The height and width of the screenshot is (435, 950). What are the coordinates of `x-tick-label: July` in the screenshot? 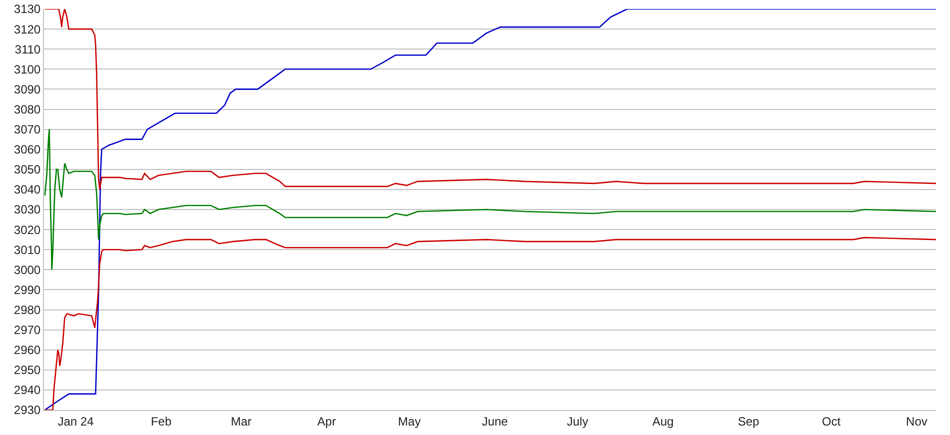 It's located at (577, 421).